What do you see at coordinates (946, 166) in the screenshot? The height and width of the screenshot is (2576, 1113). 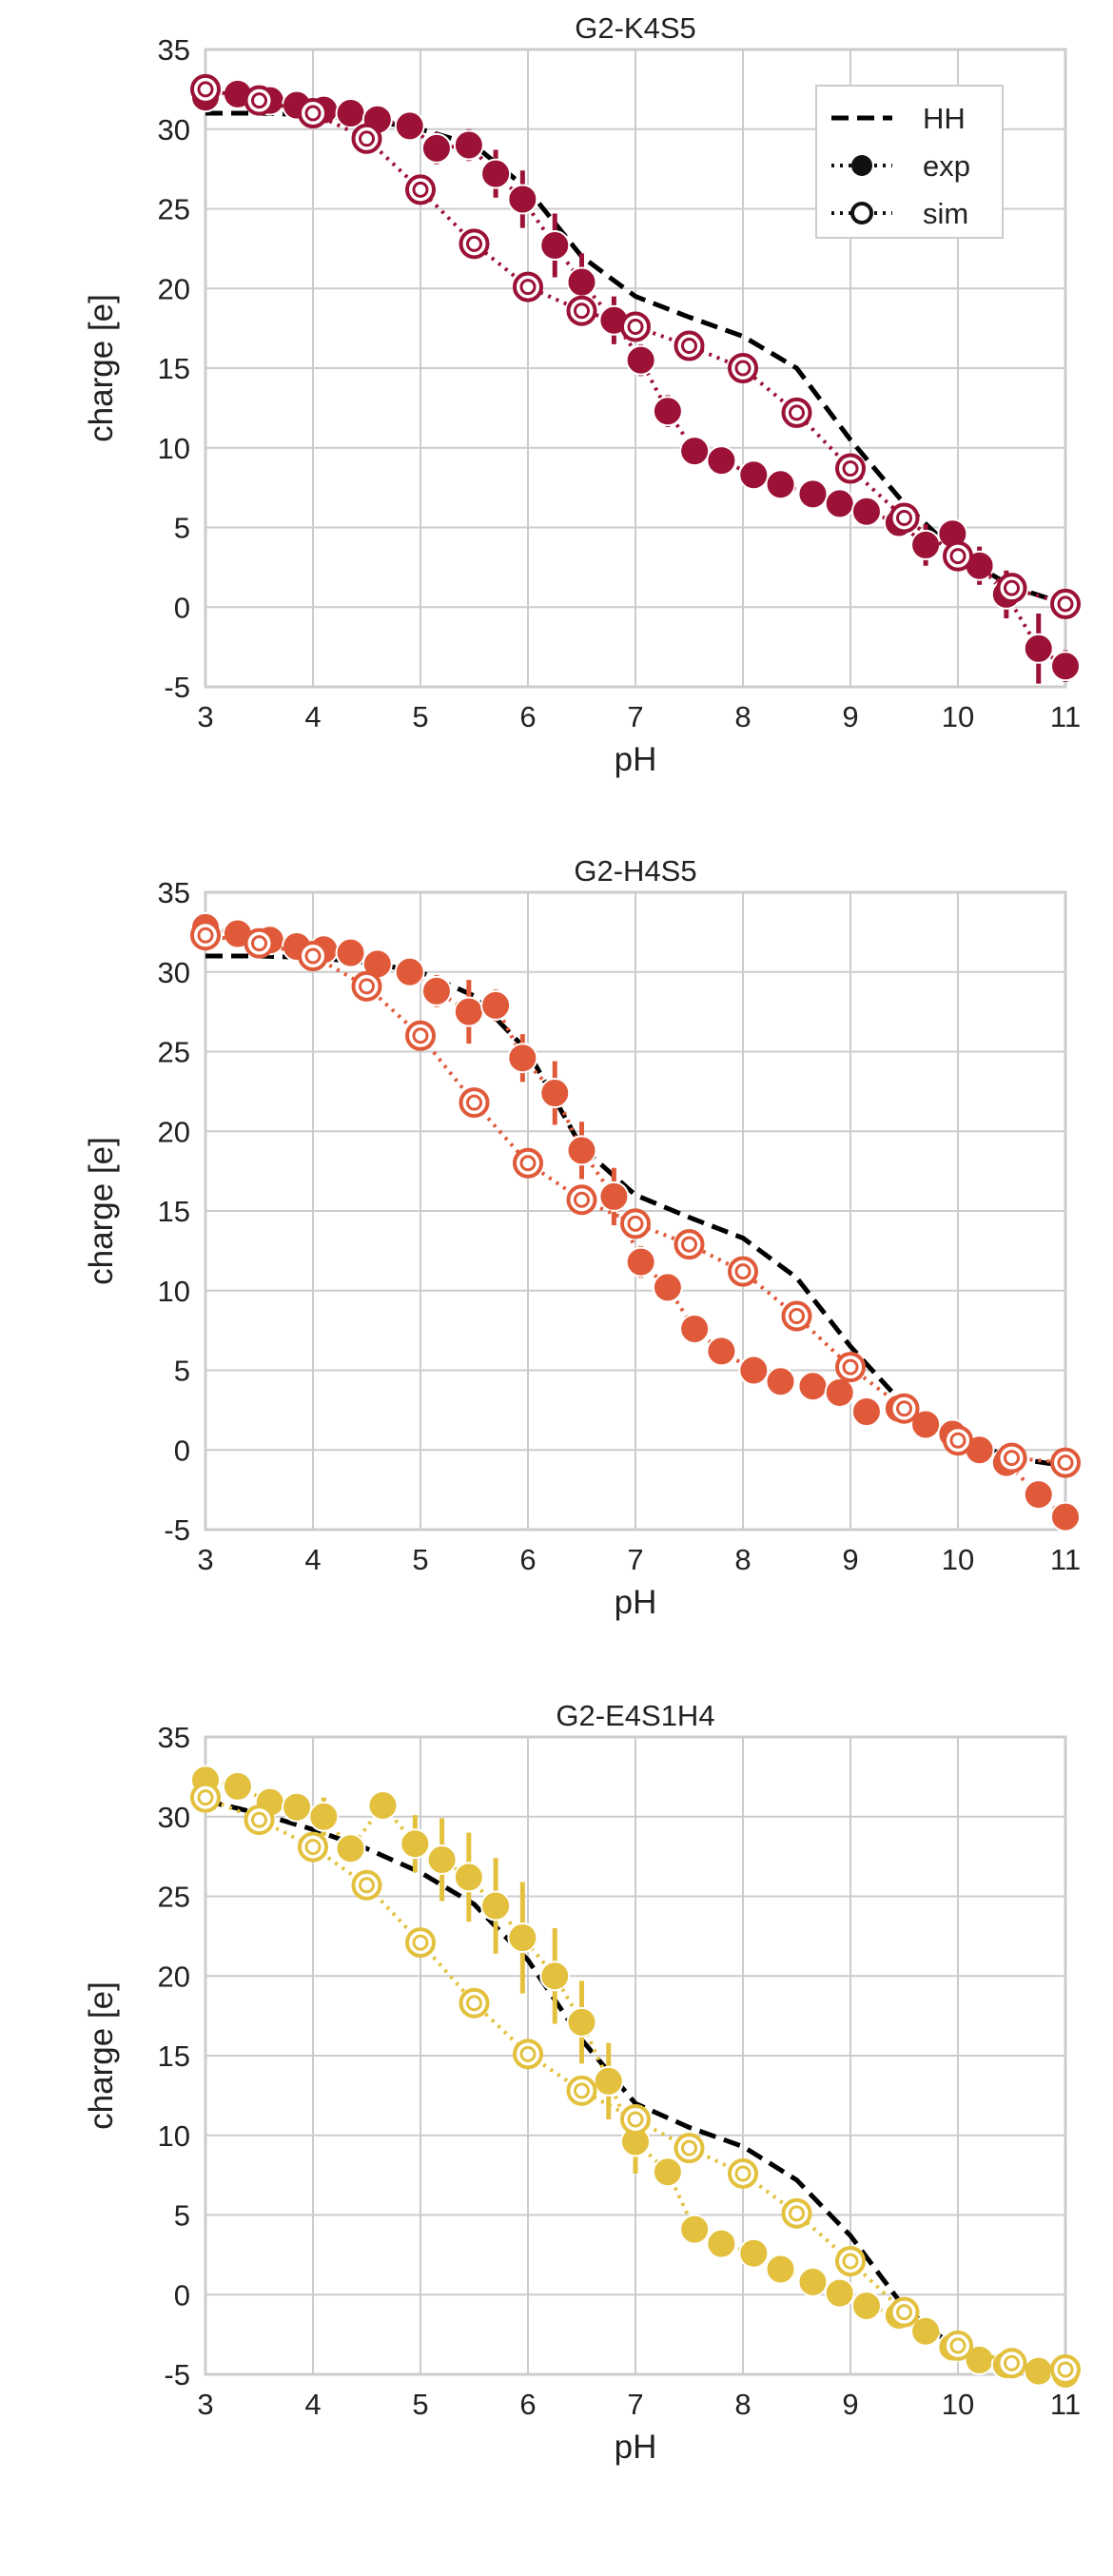 I see `legend-label-exp: exp` at bounding box center [946, 166].